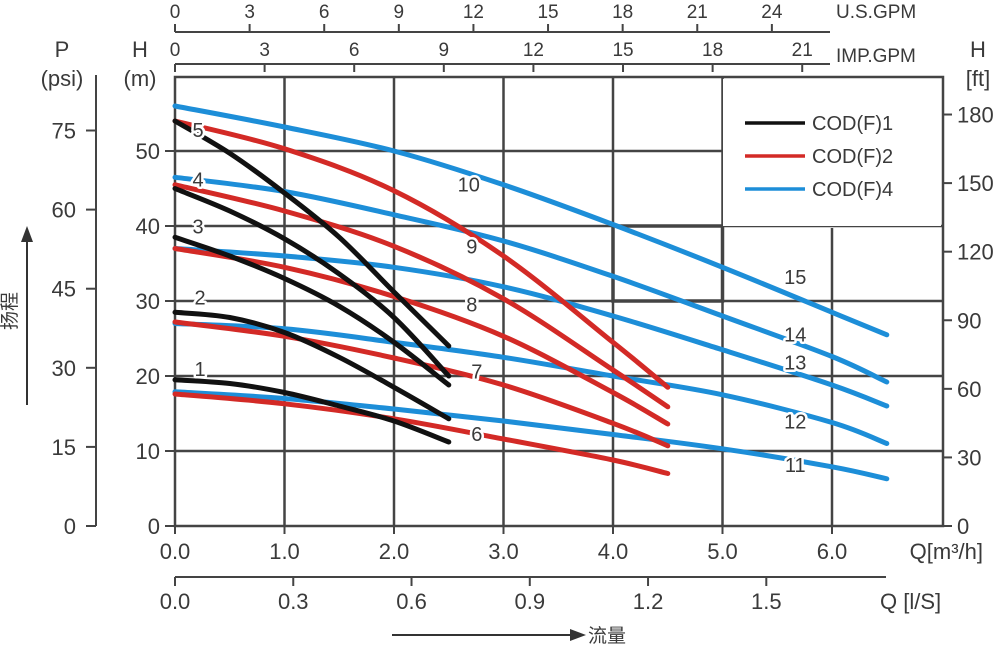 This screenshot has height=646, width=1008. I want to click on curve-label-14: 14, so click(795, 335).